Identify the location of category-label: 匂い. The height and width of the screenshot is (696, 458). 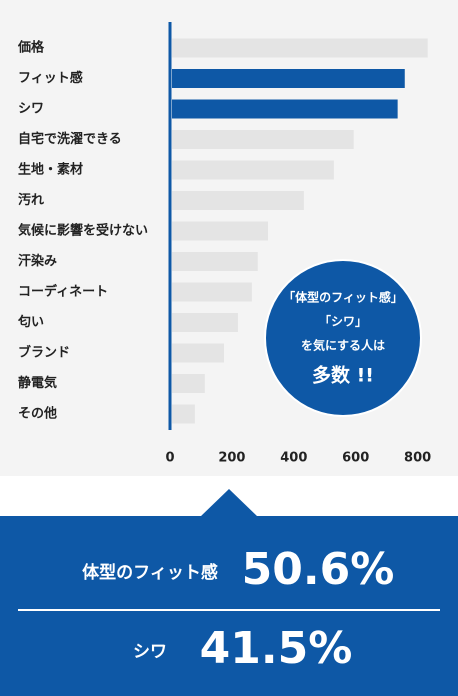
(30, 322).